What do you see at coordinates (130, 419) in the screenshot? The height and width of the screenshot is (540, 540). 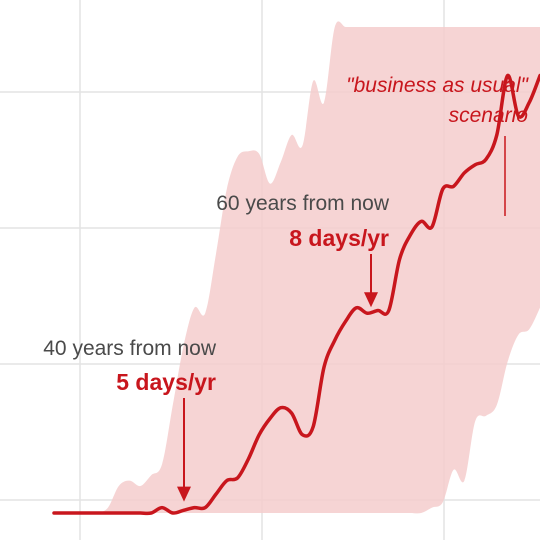 I see `annotation-40-years: 40 years from now 5 days/yr` at bounding box center [130, 419].